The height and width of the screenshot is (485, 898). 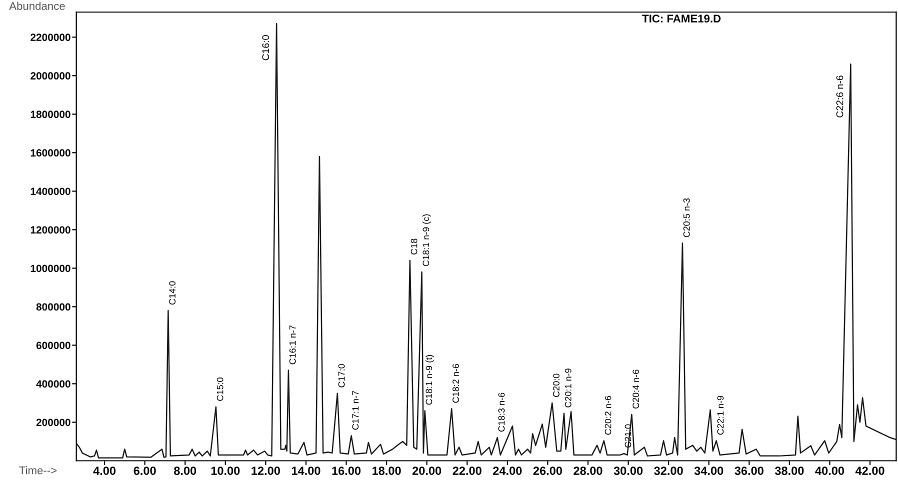 I want to click on y-tick-label: 2200000, so click(x=50, y=38).